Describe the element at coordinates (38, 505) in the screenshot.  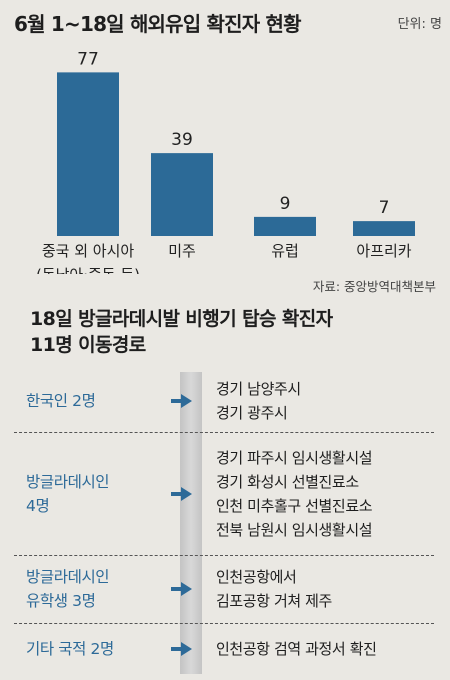
I see `route-group-label-line: 4명` at that location.